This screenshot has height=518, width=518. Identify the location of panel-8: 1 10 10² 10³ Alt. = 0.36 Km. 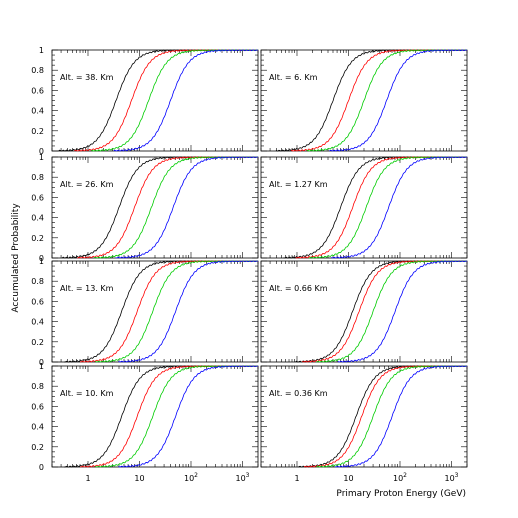
(364, 424).